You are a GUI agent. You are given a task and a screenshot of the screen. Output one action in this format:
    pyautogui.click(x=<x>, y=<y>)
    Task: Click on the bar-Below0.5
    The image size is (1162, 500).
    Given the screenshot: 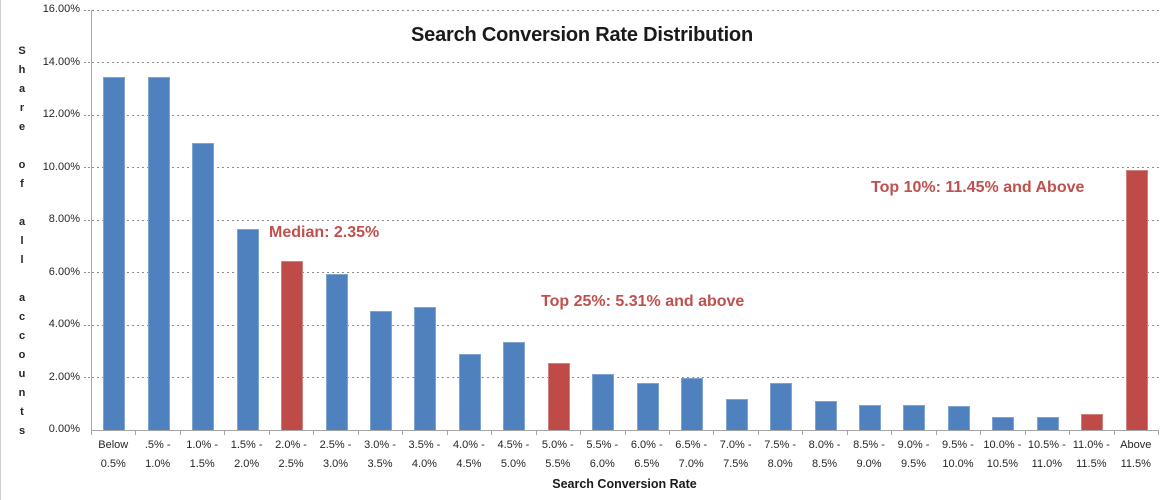 What is the action you would take?
    pyautogui.click(x=114, y=253)
    